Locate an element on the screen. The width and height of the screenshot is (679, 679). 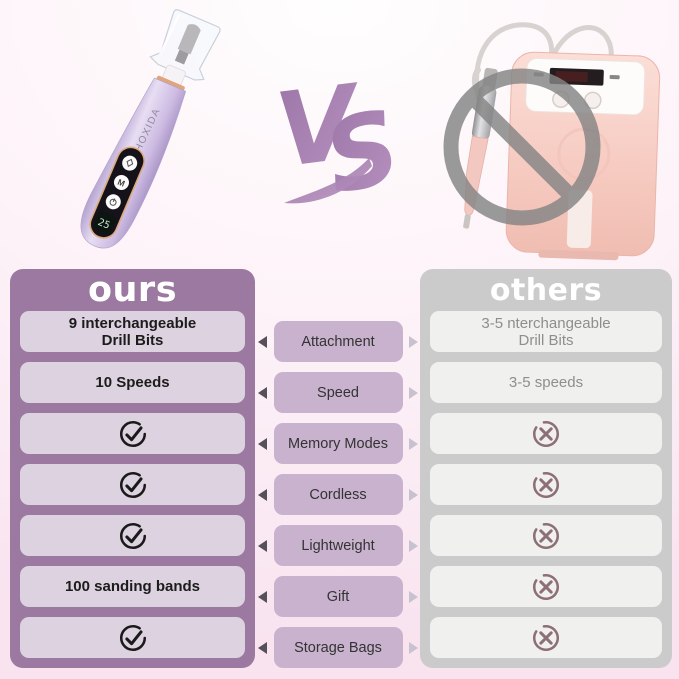
feature-row-cordless: Cordless is located at coordinates (338, 494).